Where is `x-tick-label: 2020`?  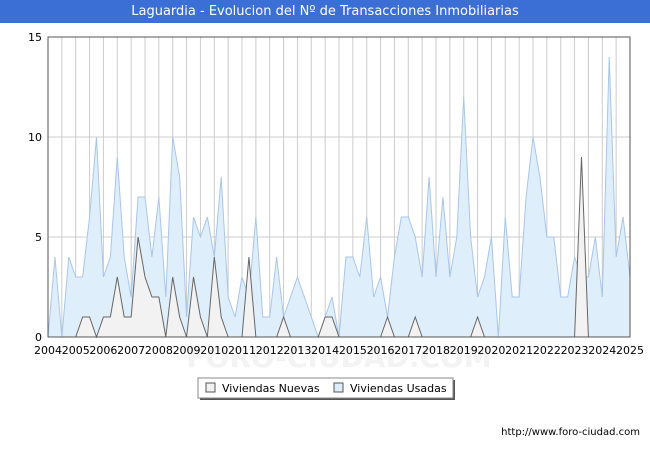
x-tick-label: 2020 is located at coordinates (491, 350).